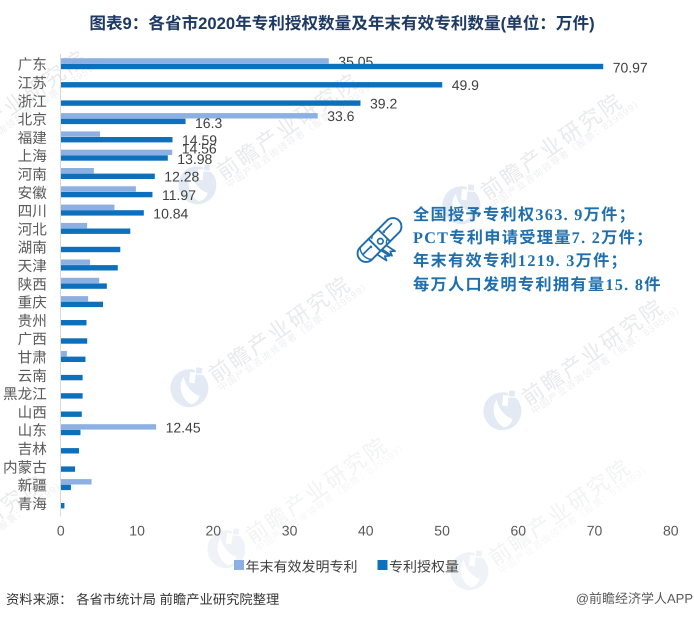  I want to click on svg-text: 40, so click(366, 531).